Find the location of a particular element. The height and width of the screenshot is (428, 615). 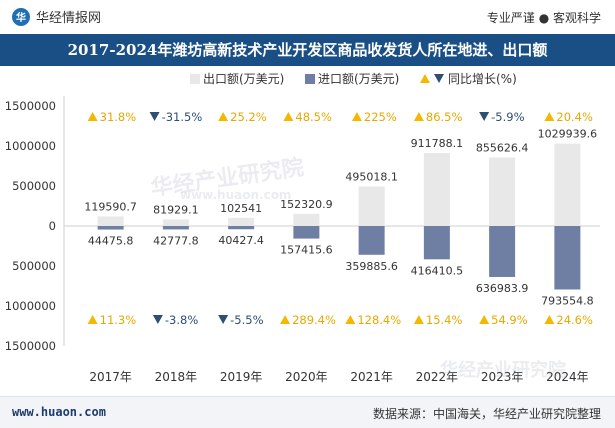

x-tick-label: 2021年 is located at coordinates (371, 377).